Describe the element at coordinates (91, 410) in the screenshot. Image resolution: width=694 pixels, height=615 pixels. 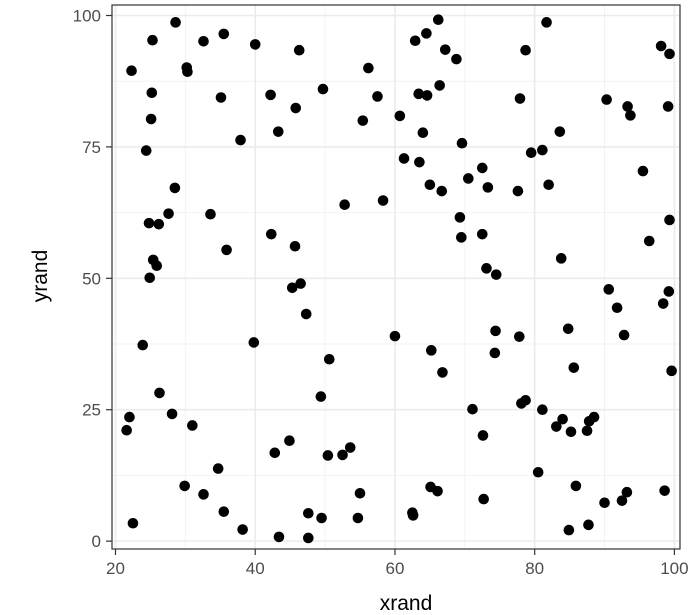
I see `y-tick-label: 25` at that location.